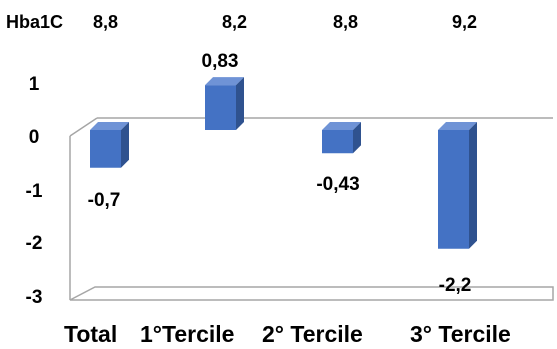  What do you see at coordinates (455, 285) in the screenshot?
I see `data-label-3-tercile: -2,2` at bounding box center [455, 285].